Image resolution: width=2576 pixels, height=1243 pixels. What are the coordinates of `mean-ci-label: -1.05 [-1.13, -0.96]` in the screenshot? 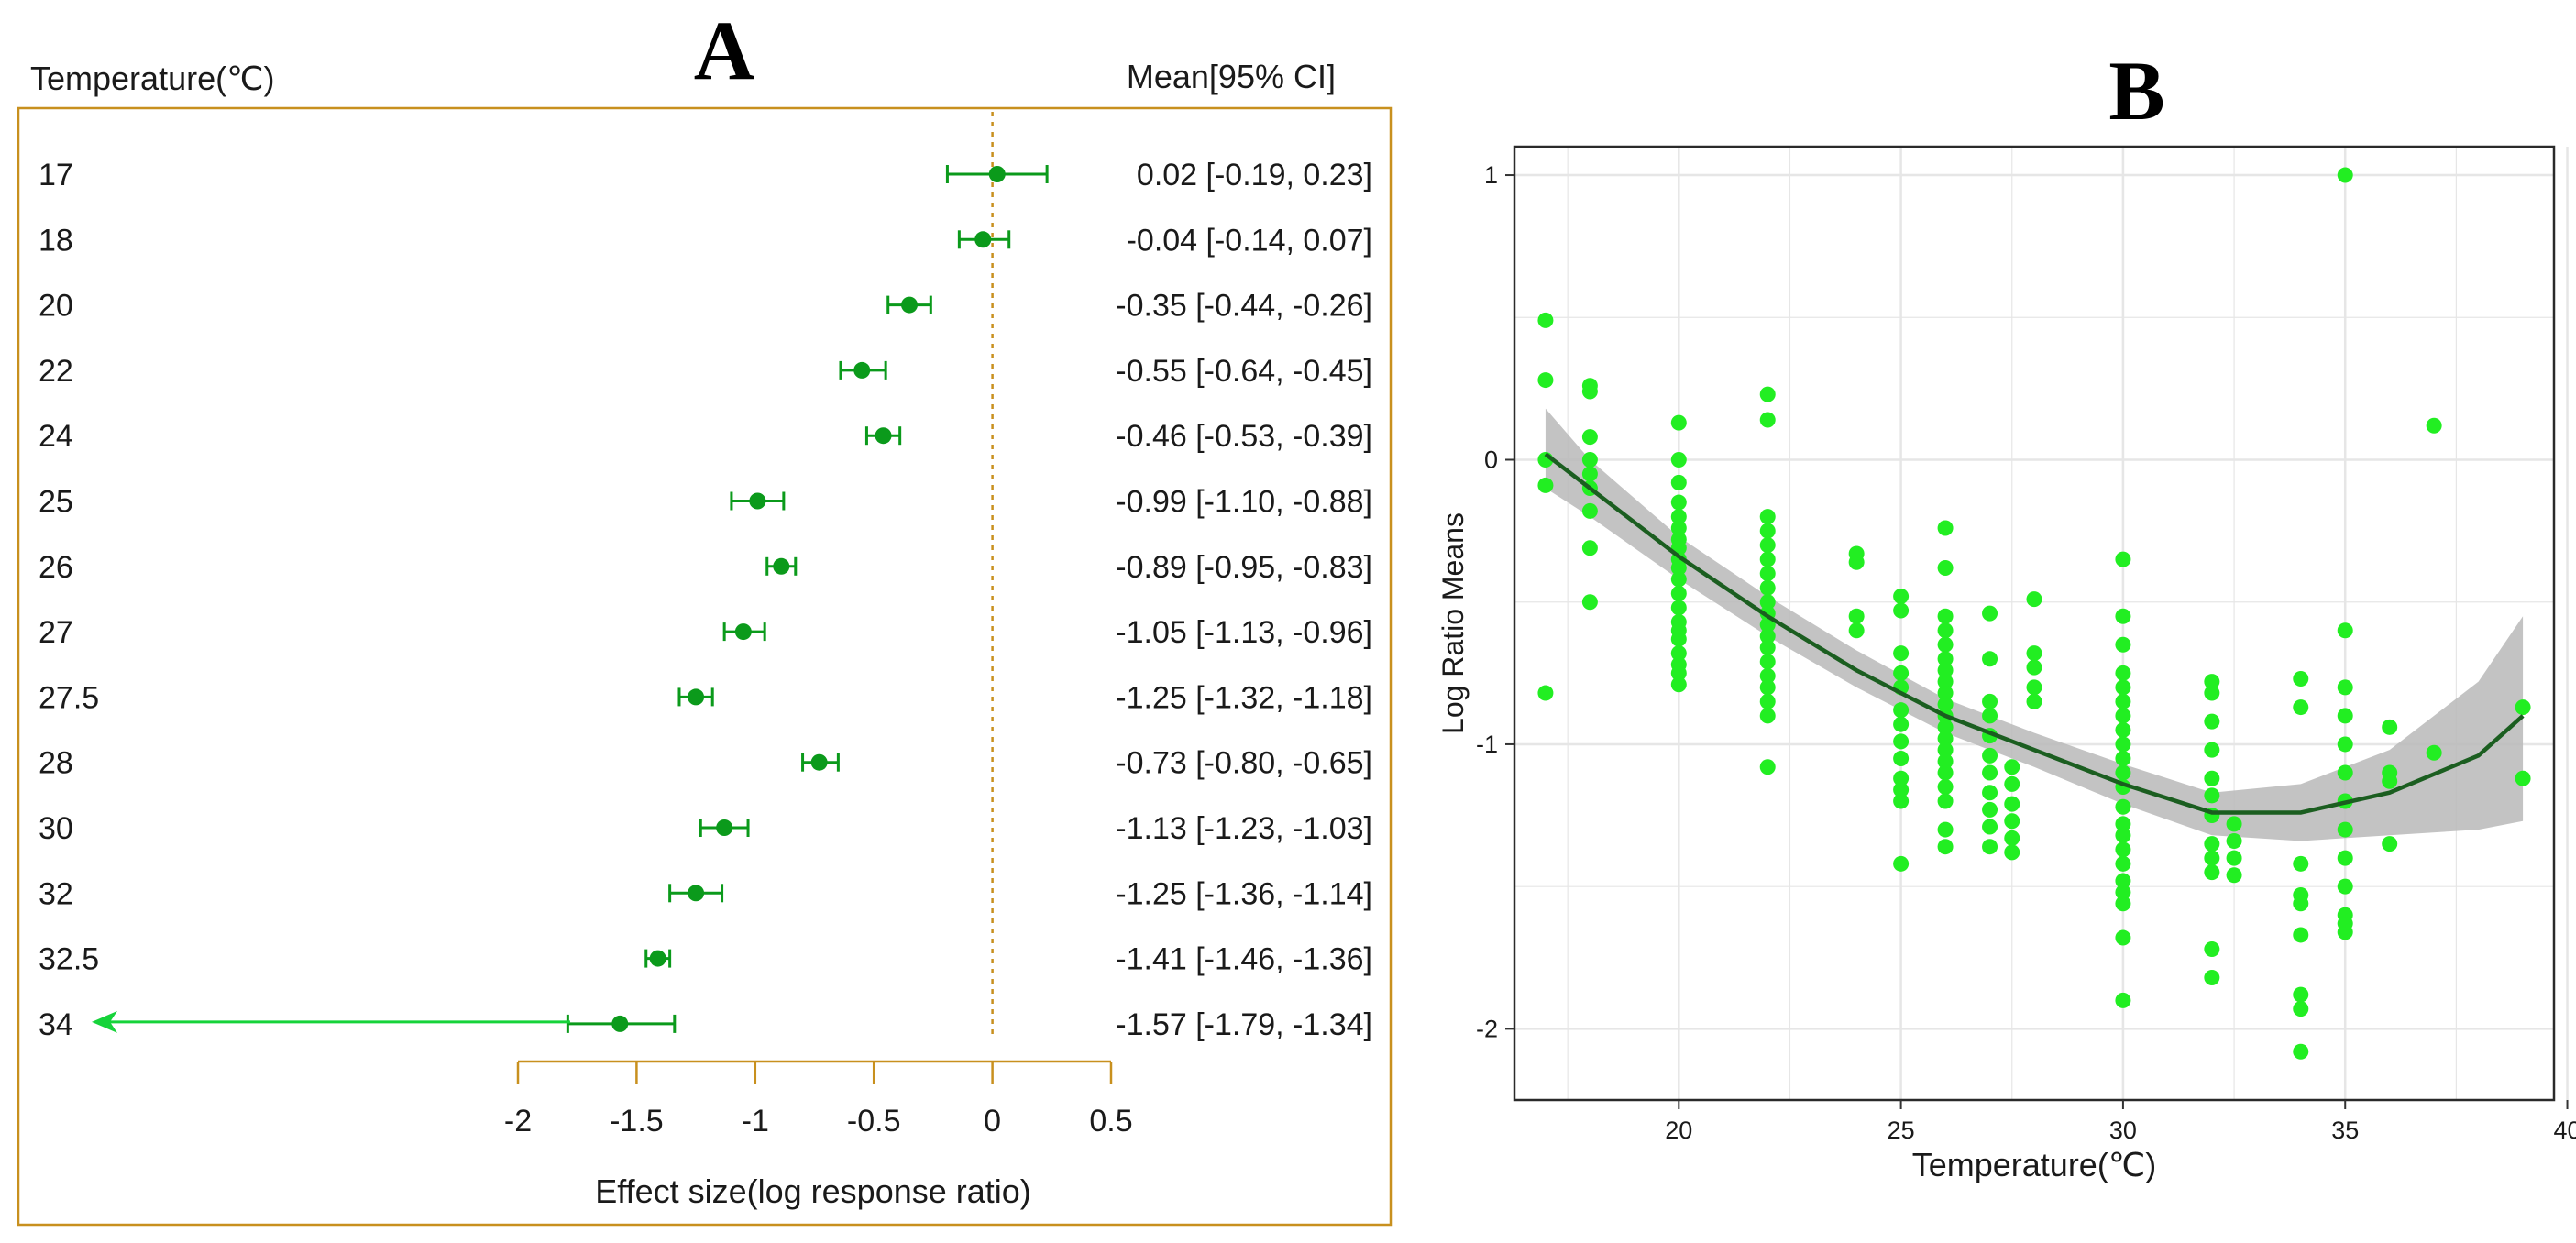 It's located at (1244, 632).